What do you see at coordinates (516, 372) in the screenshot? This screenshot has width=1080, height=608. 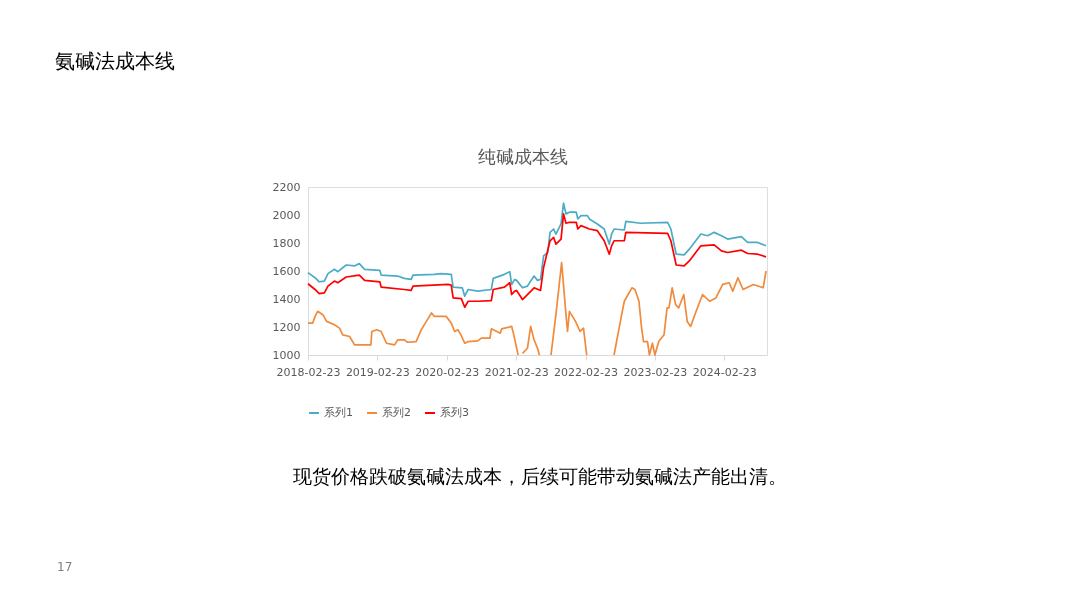 I see `x-tick-label: 2021-02-23` at bounding box center [516, 372].